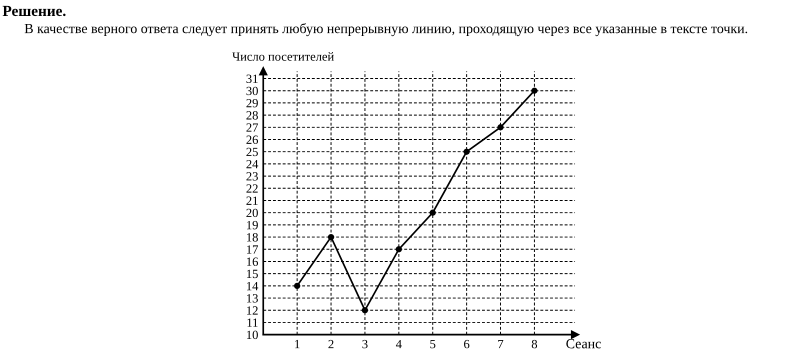 This screenshot has width=810, height=356. Describe the element at coordinates (583, 343) in the screenshot. I see `x-axis-title: Сеанс` at that location.